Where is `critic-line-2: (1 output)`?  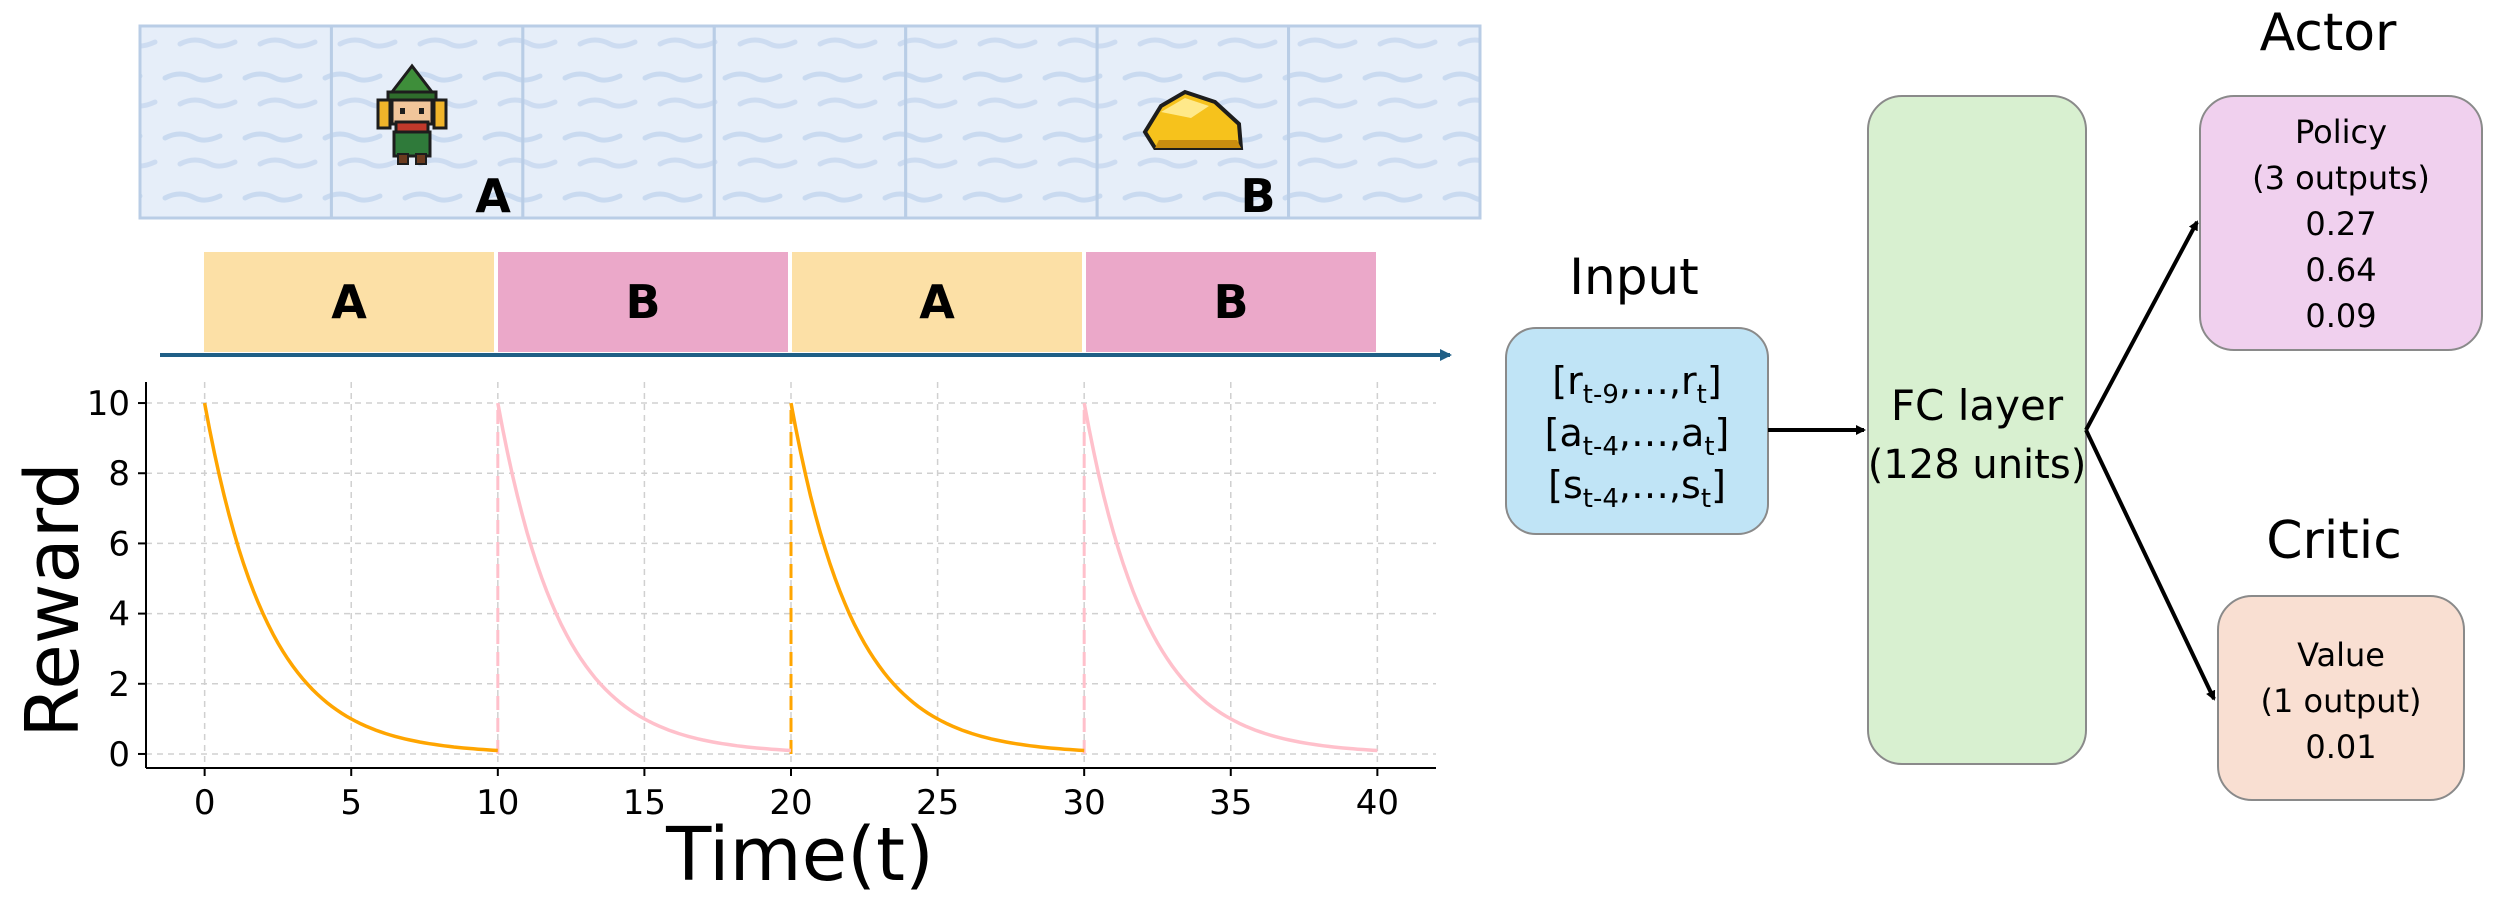
critic-line-2: (1 output) is located at coordinates (2340, 701).